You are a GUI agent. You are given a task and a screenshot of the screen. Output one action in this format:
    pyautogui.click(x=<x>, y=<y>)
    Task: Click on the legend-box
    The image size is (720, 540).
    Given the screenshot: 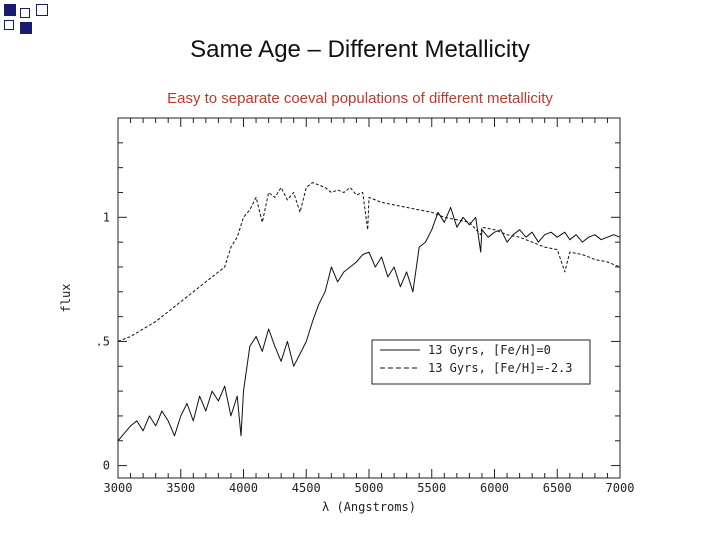 What is the action you would take?
    pyautogui.click(x=481, y=362)
    